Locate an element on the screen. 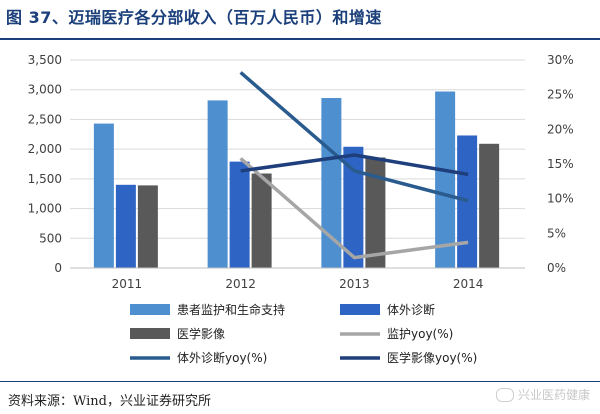 The image size is (600, 414). x-tick-label: 2013 is located at coordinates (354, 284).